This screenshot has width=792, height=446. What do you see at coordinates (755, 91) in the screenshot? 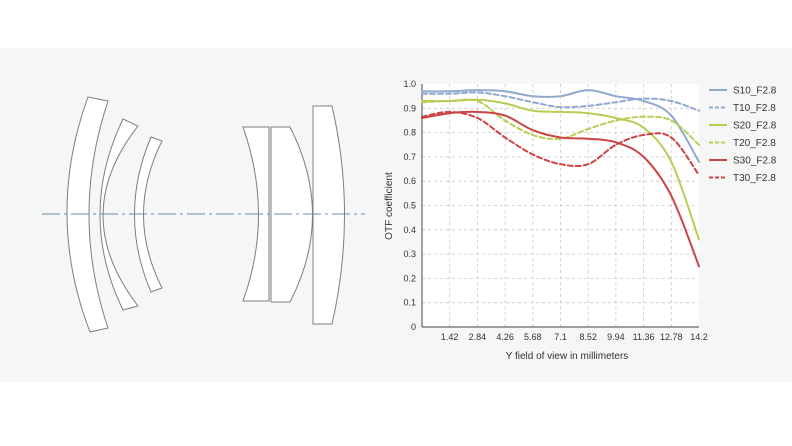
I see `legend-label: S10_F2.8` at bounding box center [755, 91].